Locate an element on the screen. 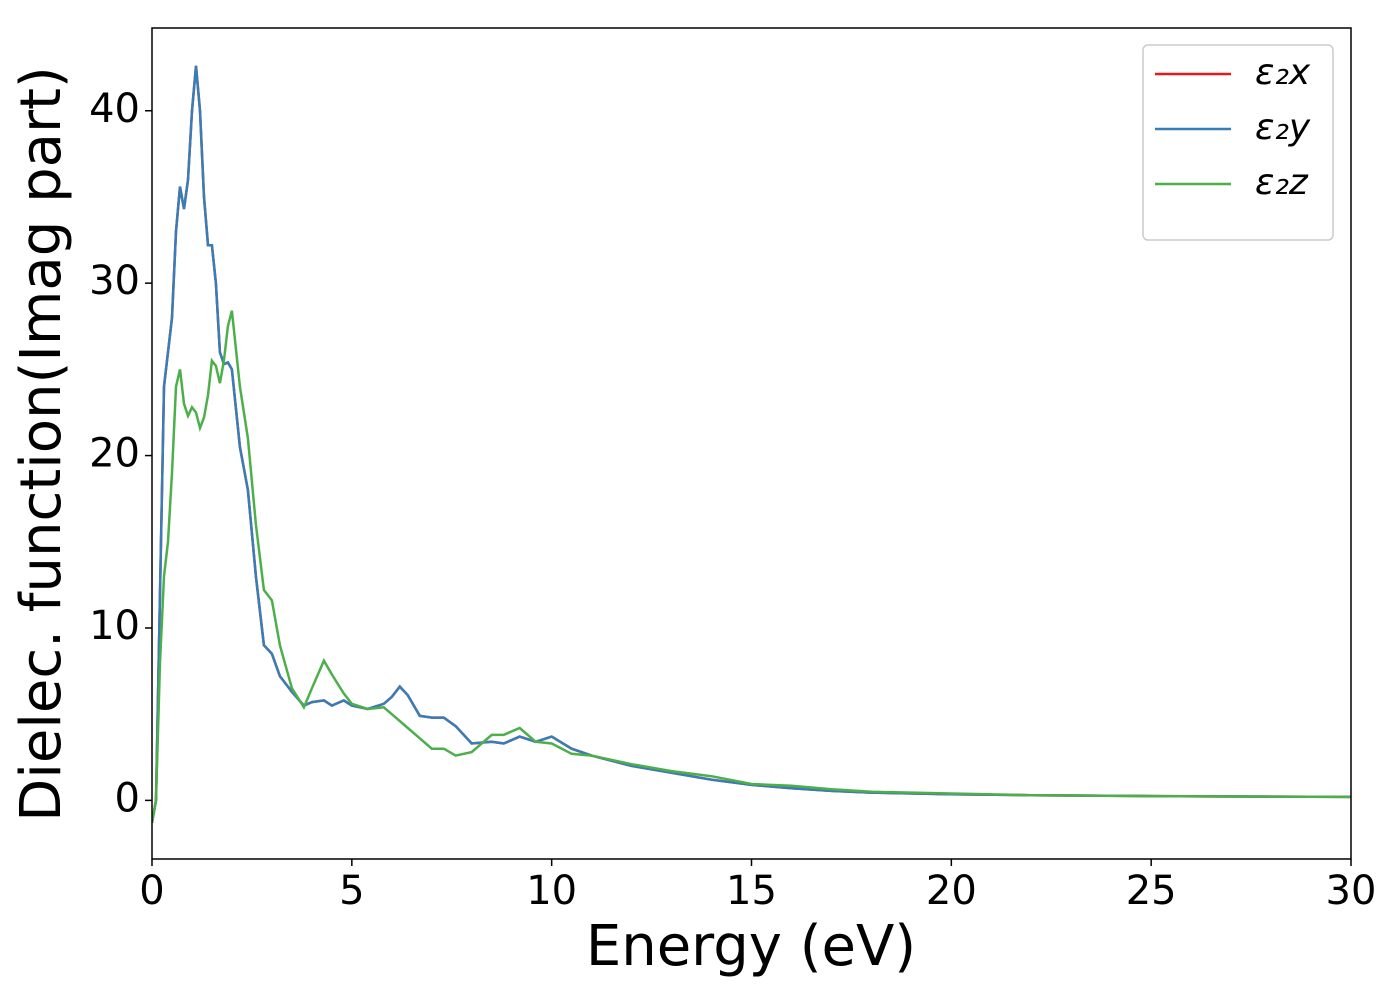  legend-label: ε₂x is located at coordinates (1283, 72).